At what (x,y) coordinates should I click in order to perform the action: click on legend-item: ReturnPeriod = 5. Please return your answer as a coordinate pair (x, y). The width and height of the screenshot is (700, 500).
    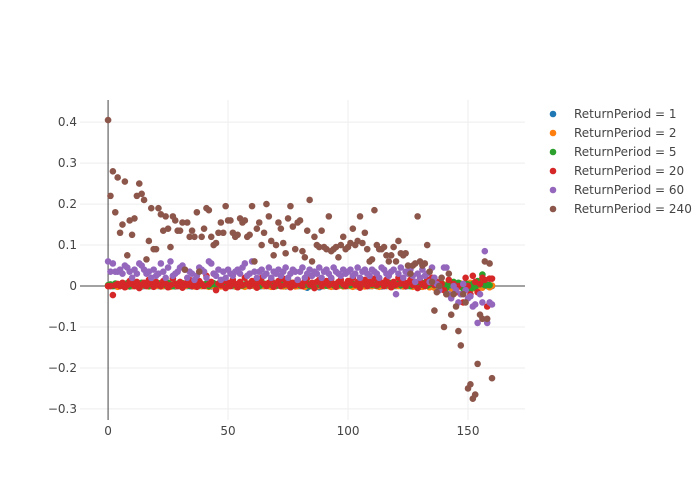
    Looking at the image, I should click on (613, 152).